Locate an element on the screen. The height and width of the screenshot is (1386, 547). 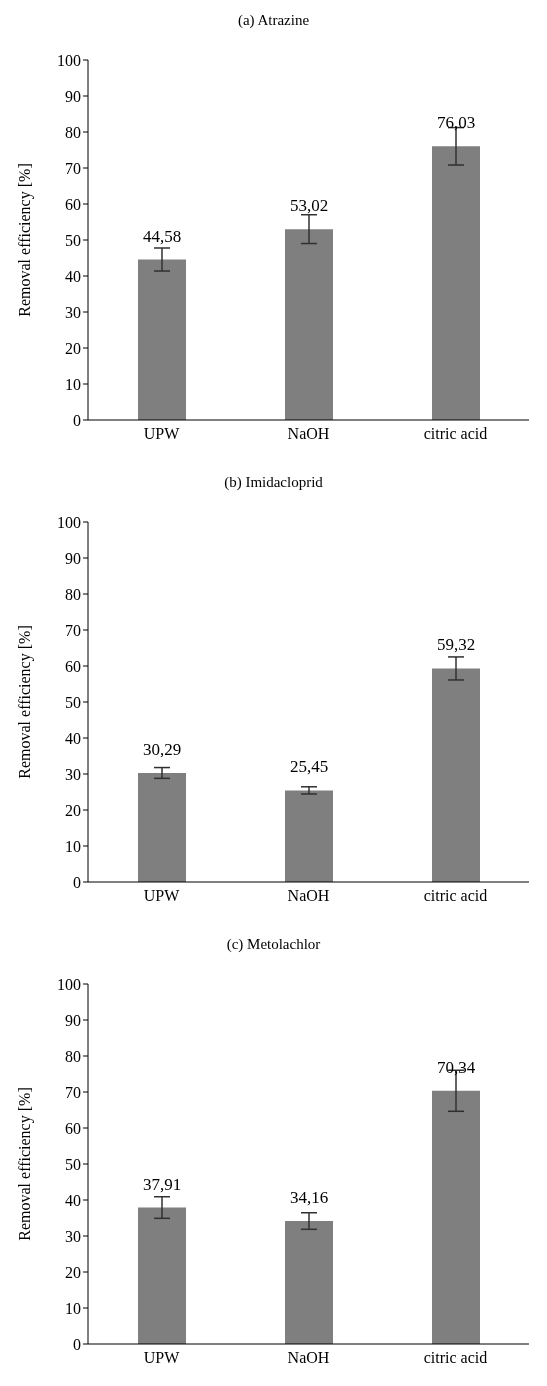
data-label: 44,58 is located at coordinates (162, 236).